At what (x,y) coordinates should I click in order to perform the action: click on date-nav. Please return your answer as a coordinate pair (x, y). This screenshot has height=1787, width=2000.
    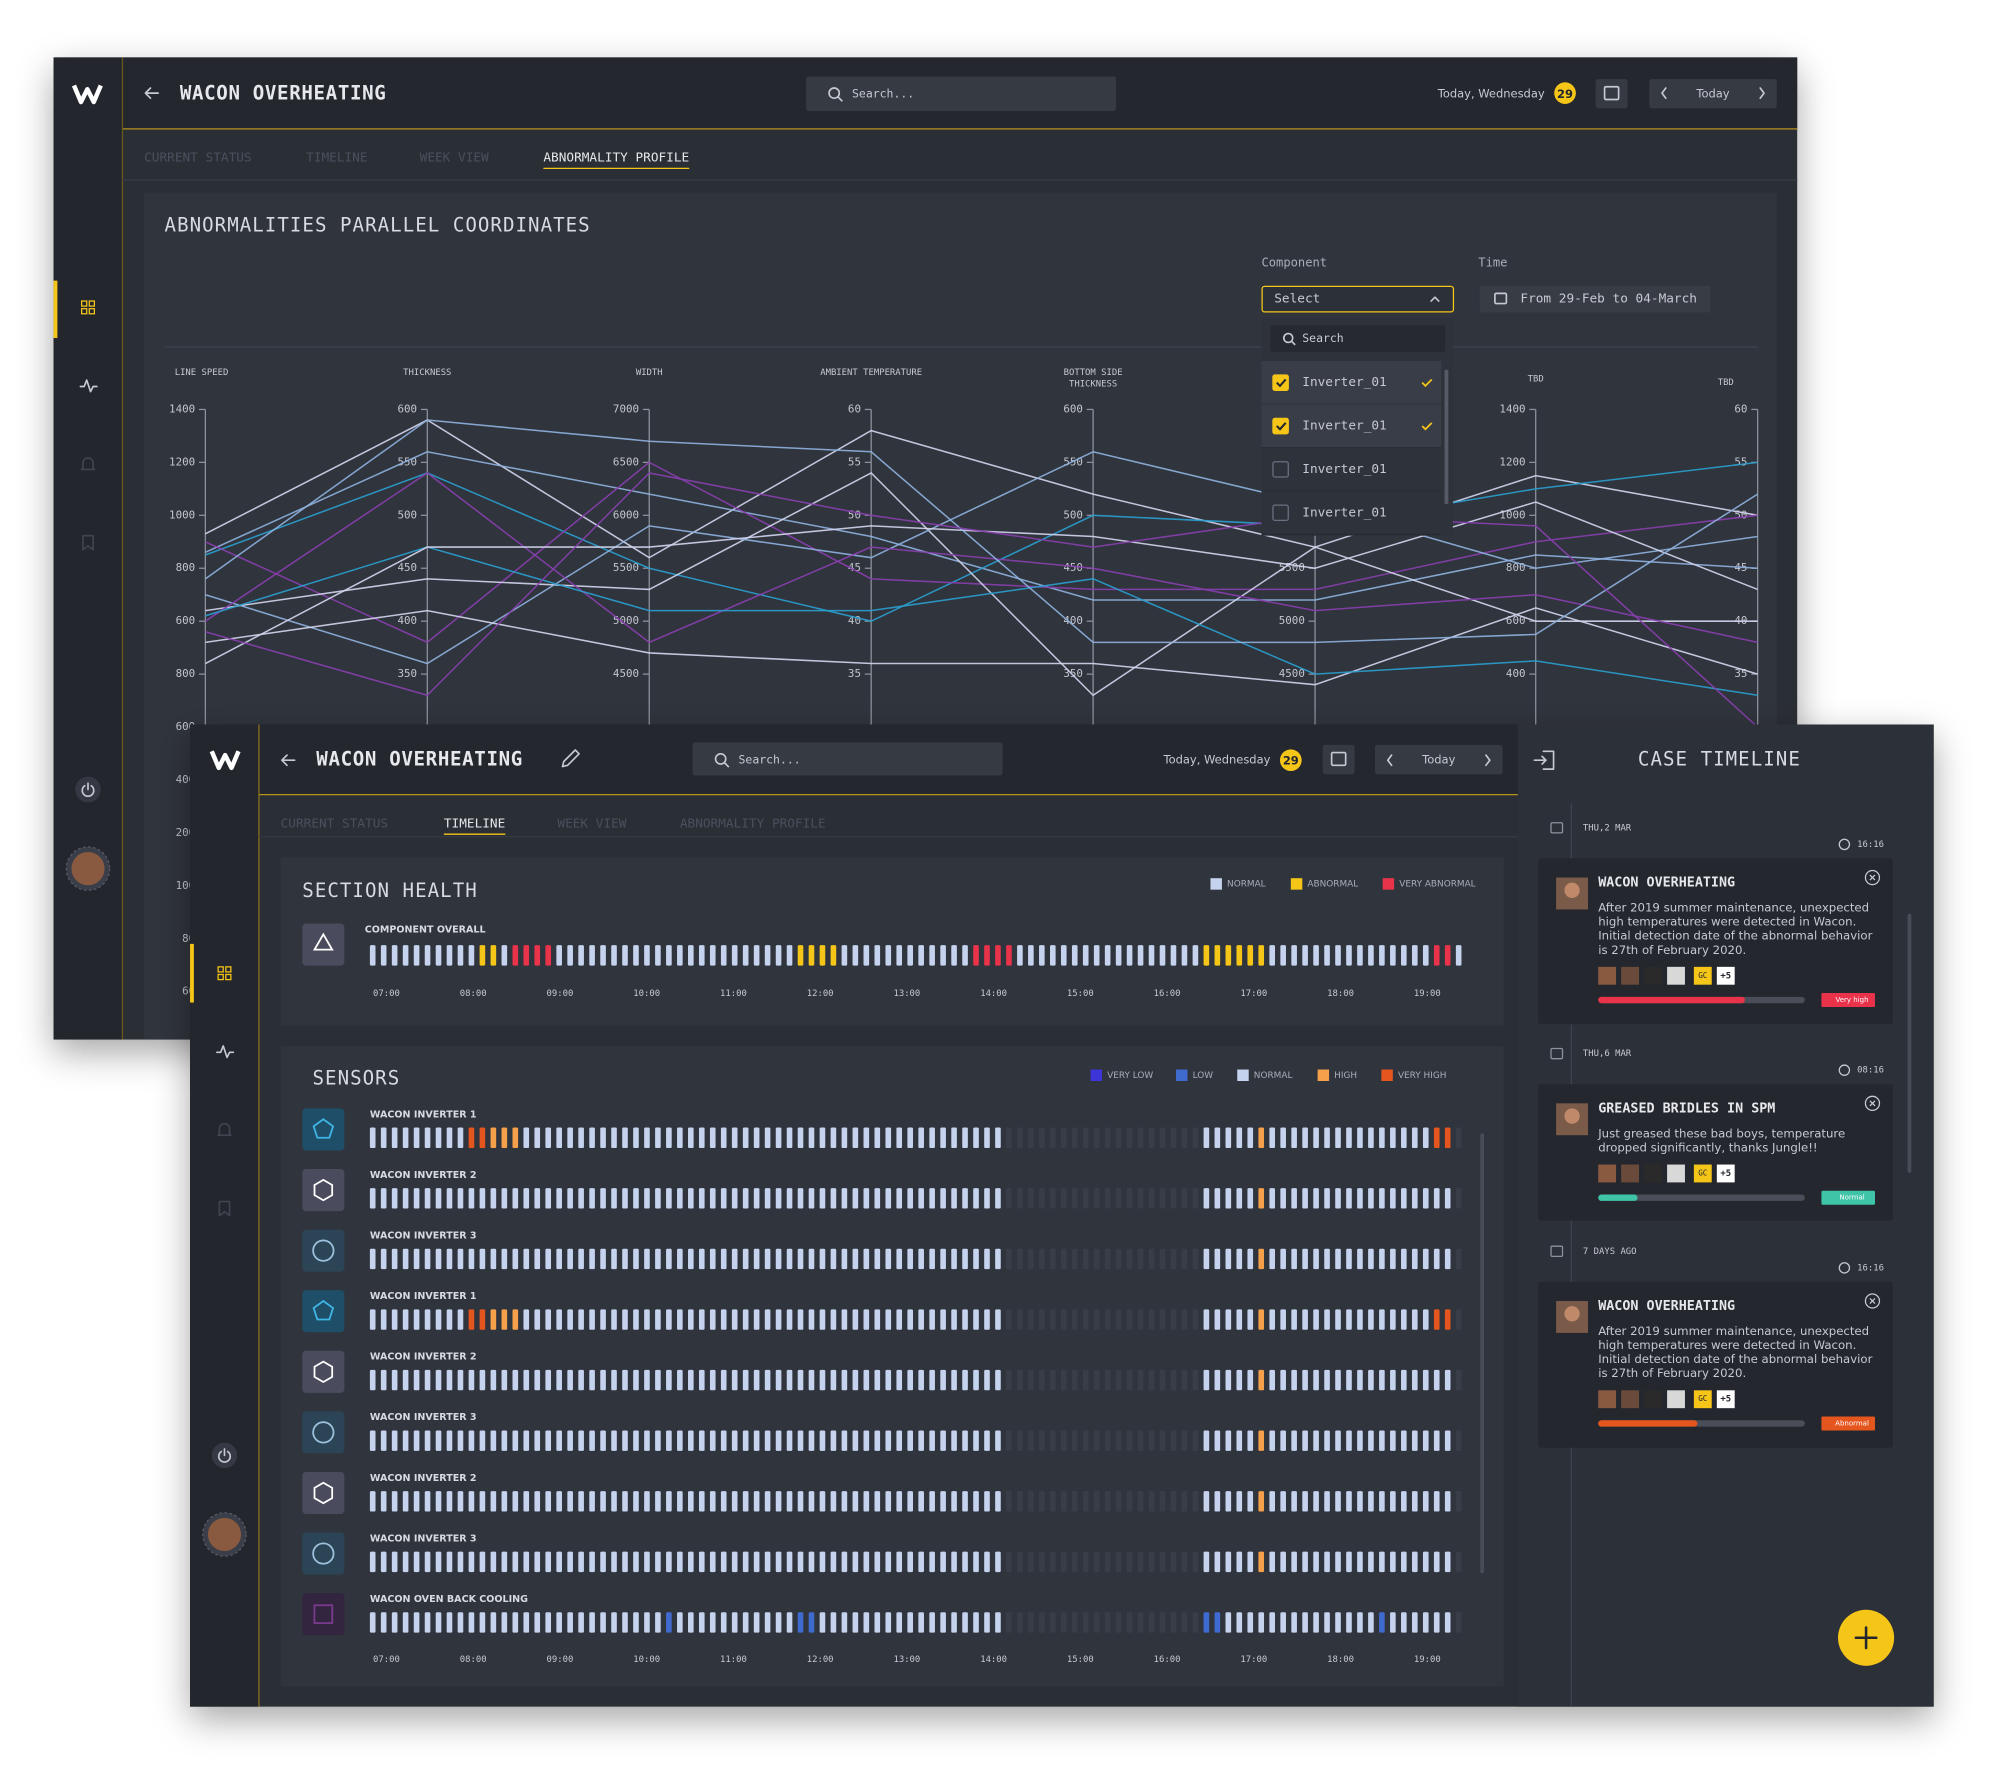
    Looking at the image, I should click on (1439, 759).